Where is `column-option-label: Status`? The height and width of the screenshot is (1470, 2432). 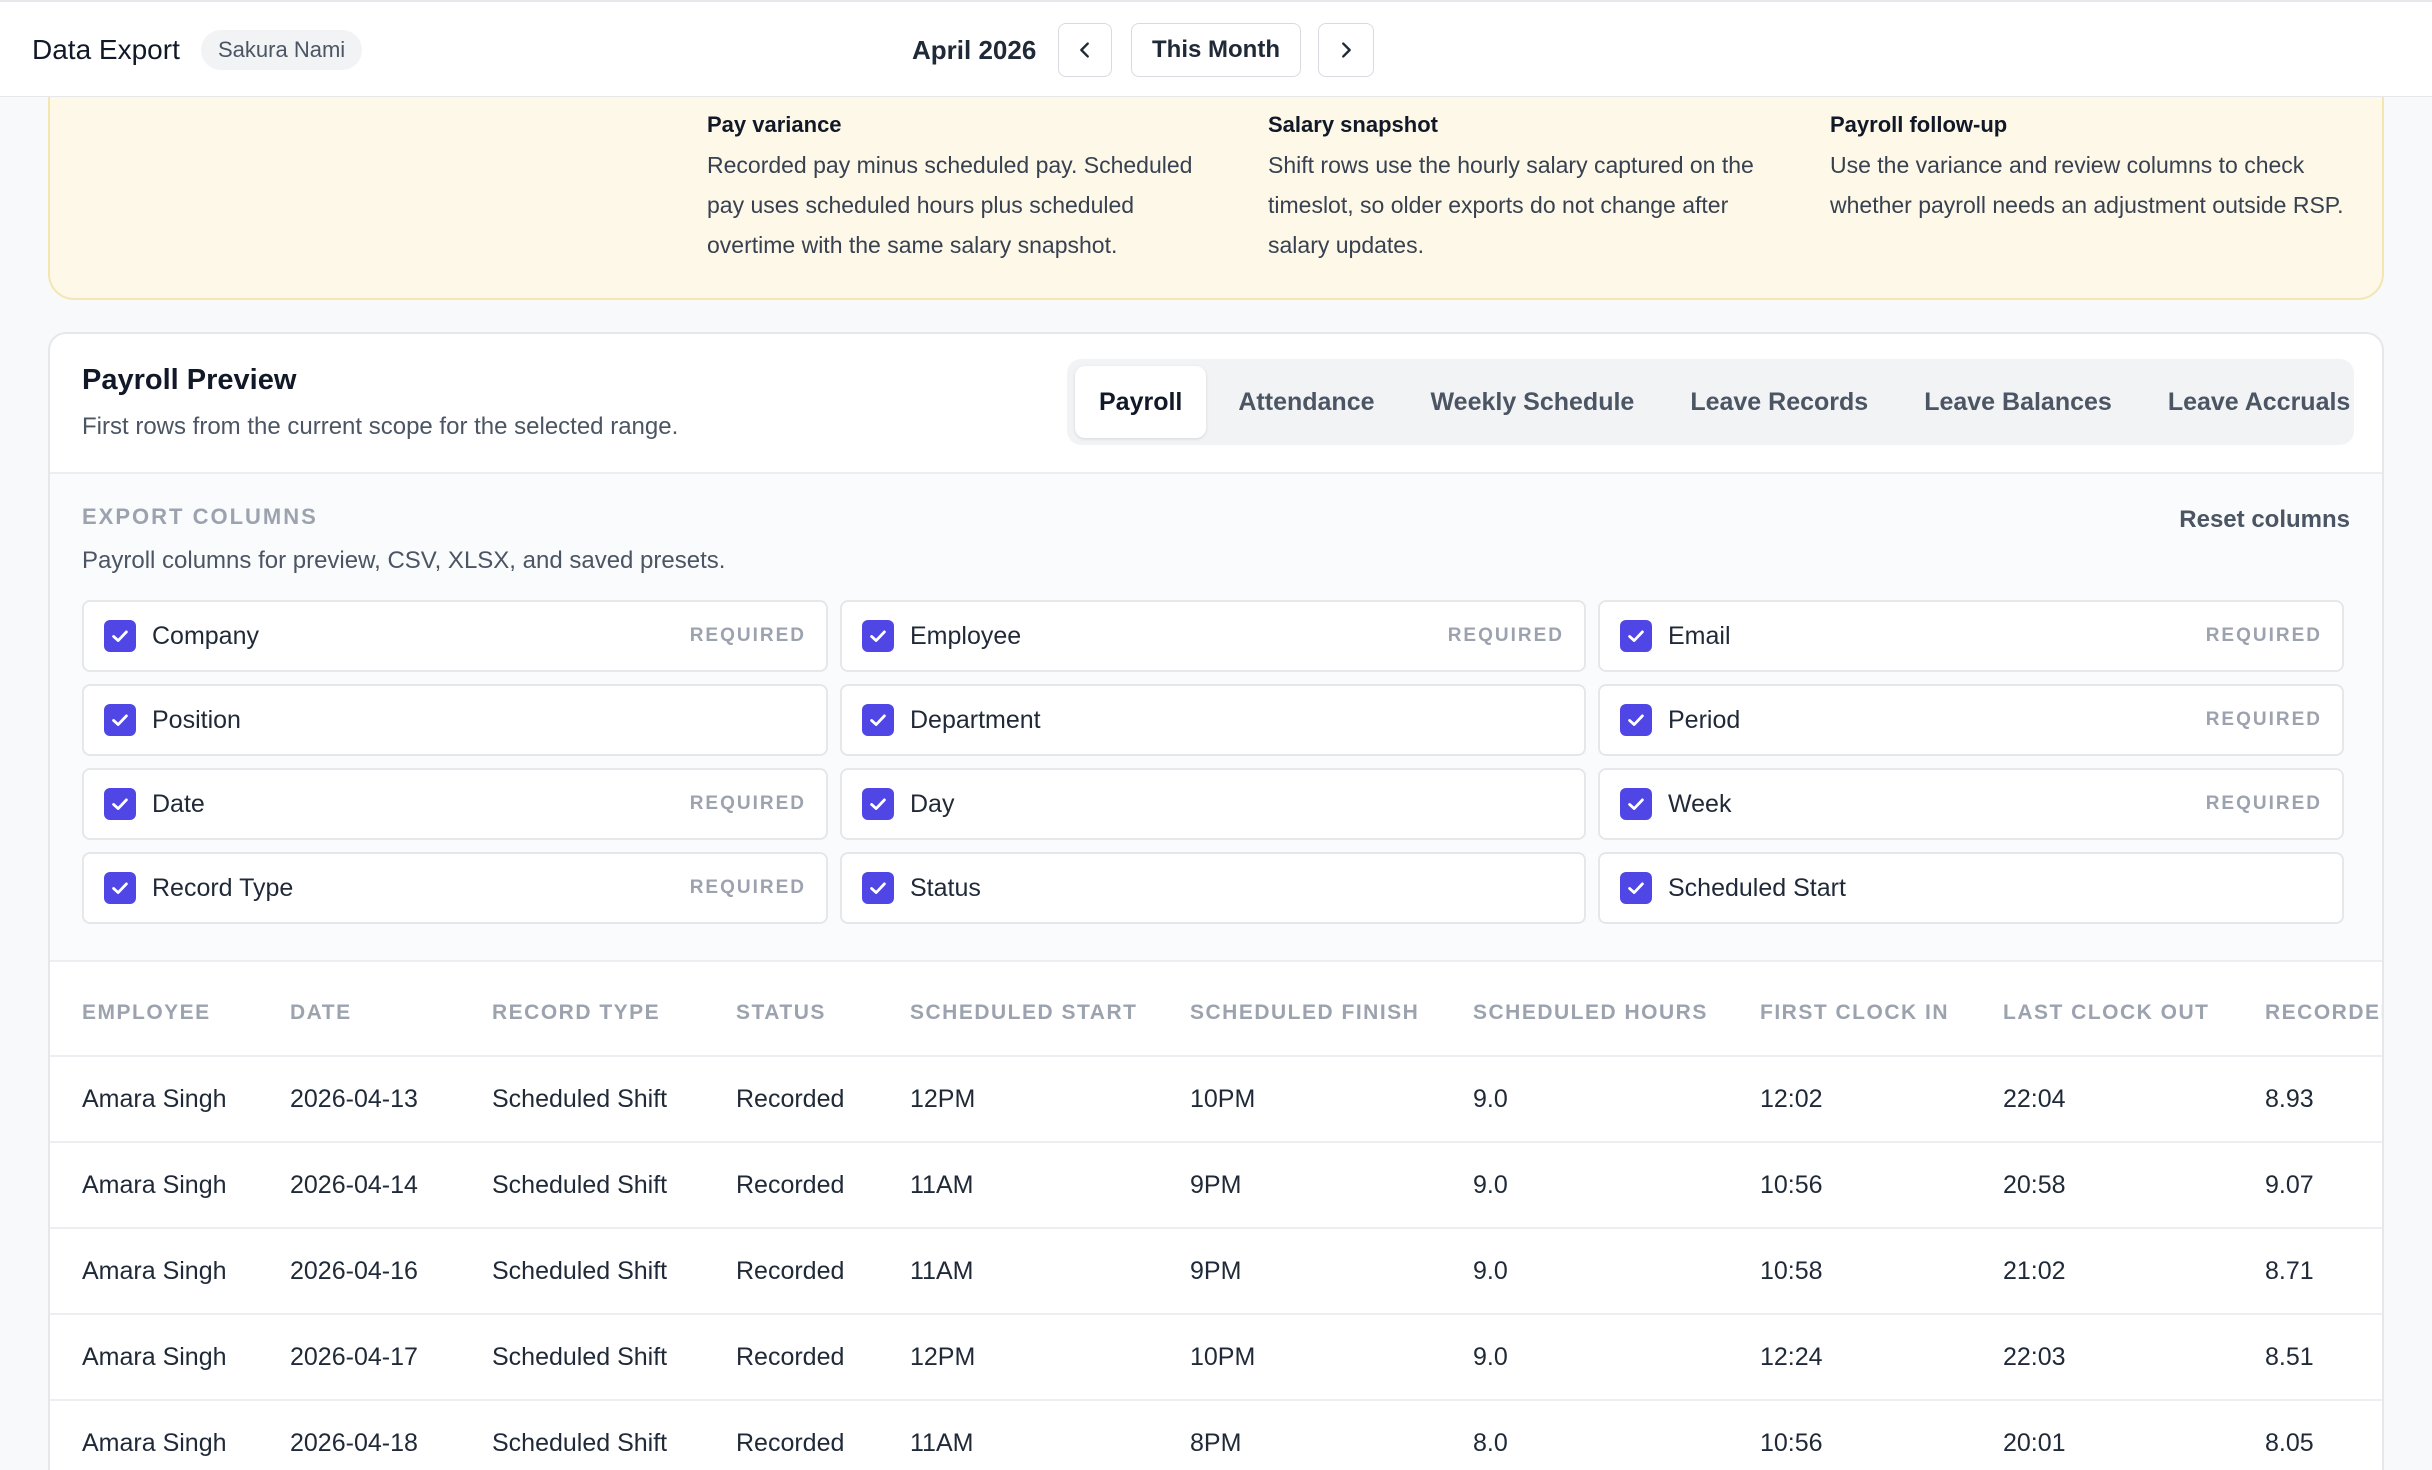 column-option-label: Status is located at coordinates (945, 887).